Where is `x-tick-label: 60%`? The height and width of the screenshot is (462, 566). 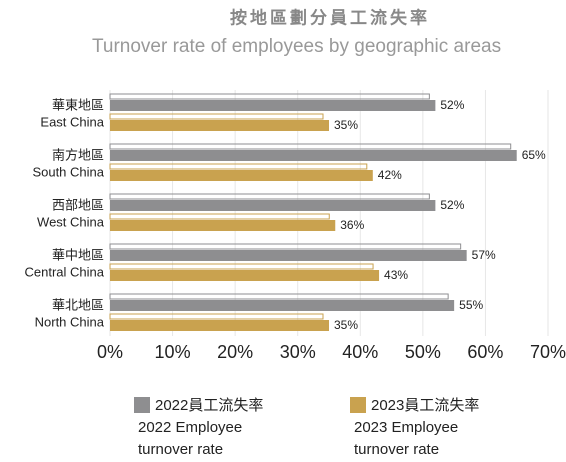 x-tick-label: 60% is located at coordinates (485, 352).